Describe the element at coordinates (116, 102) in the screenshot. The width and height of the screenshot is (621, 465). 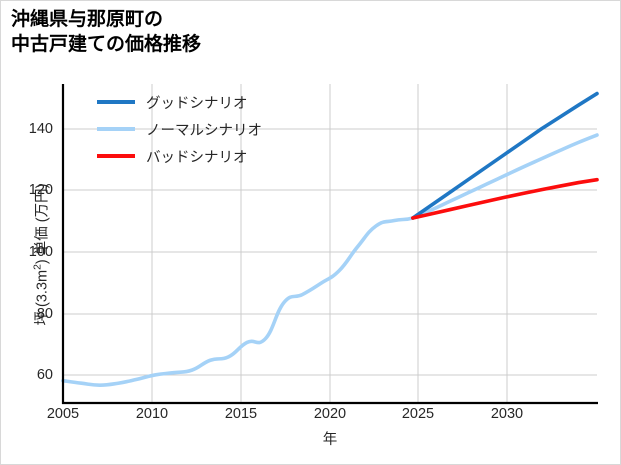
I see `legend-swatch-good-icon` at that location.